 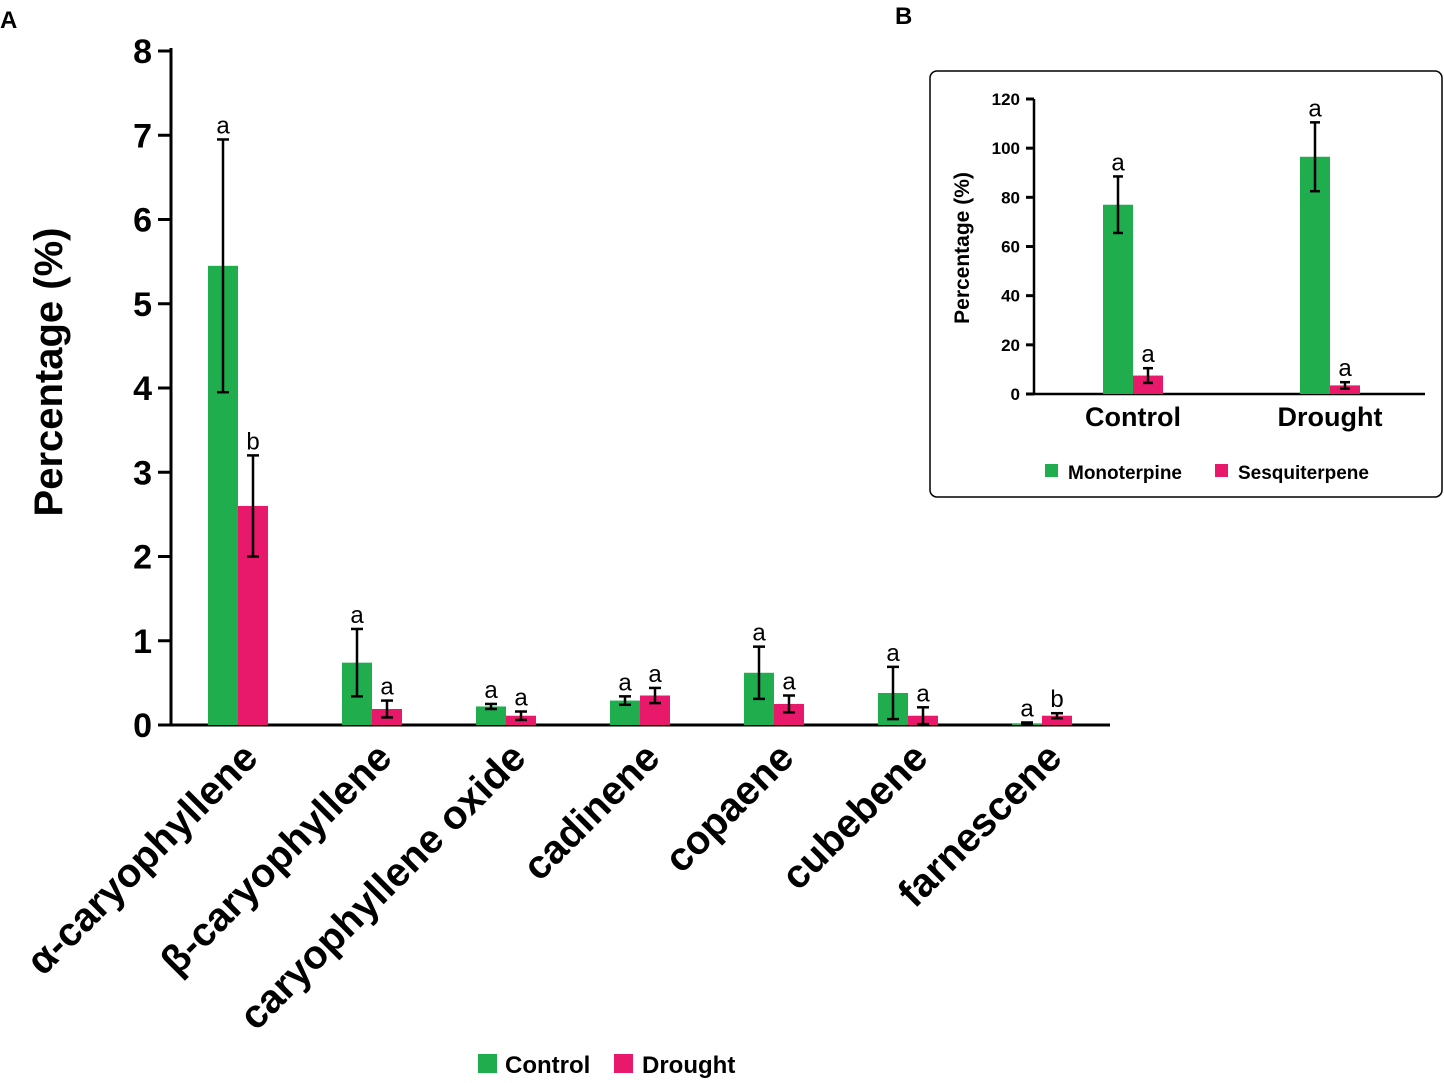 I want to click on legend-swatch-drought, so click(x=623, y=1063).